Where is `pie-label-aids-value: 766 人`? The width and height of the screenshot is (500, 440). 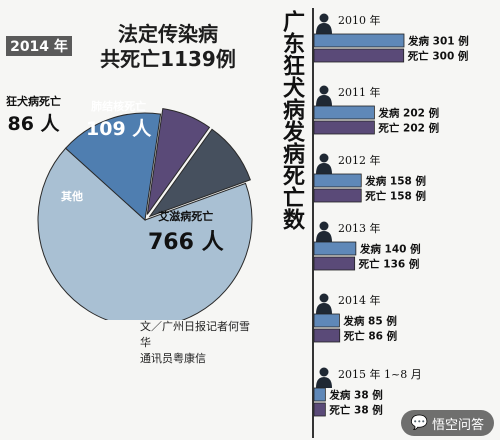 pie-label-aids-value: 766 人 is located at coordinates (186, 242).